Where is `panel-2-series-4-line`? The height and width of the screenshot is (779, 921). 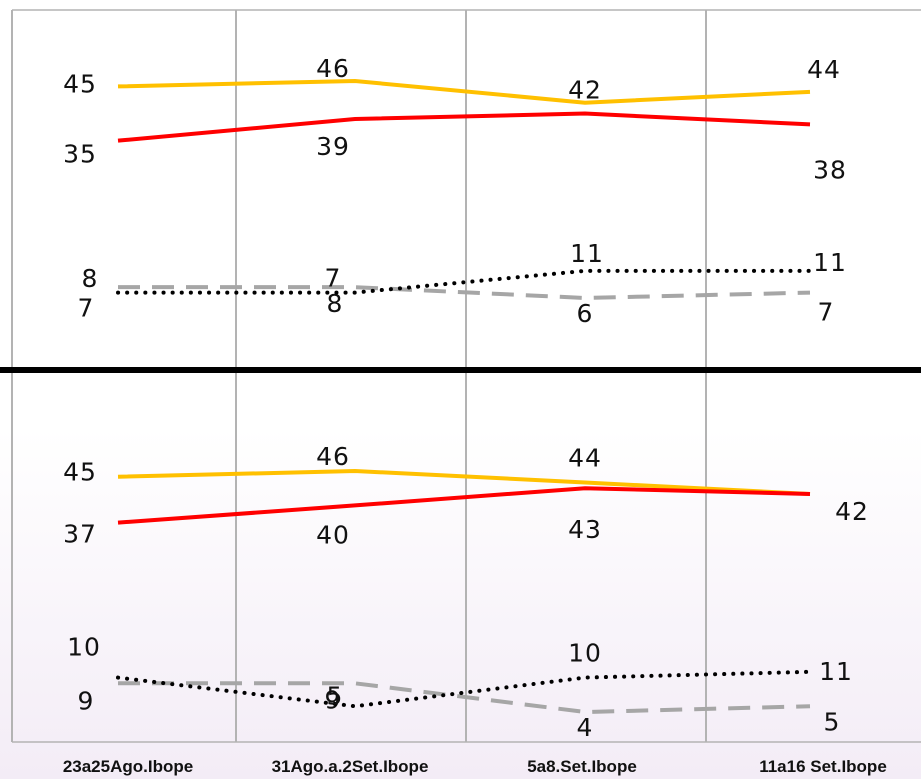
panel-2-series-4-line is located at coordinates (464, 689).